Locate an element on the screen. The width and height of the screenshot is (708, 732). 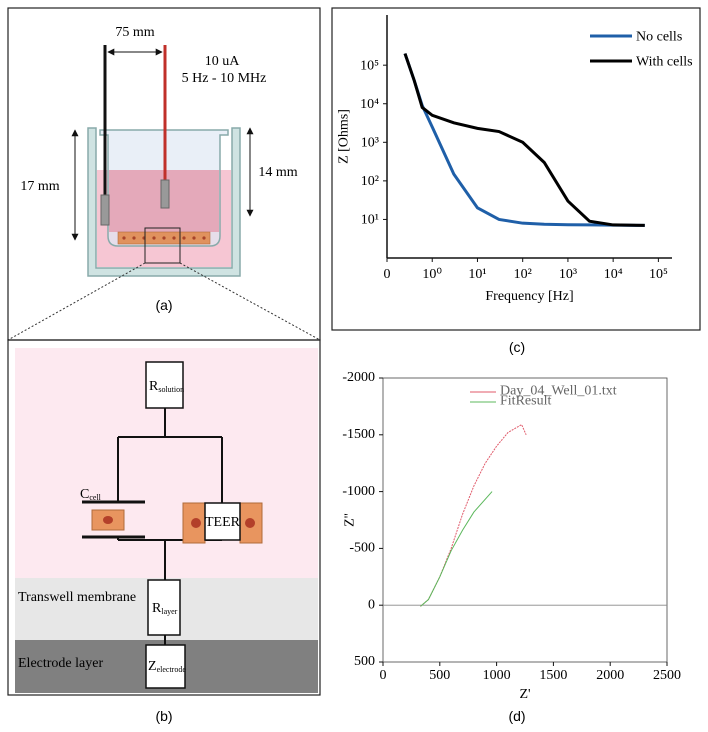
legend-label: With cells is located at coordinates (664, 62).